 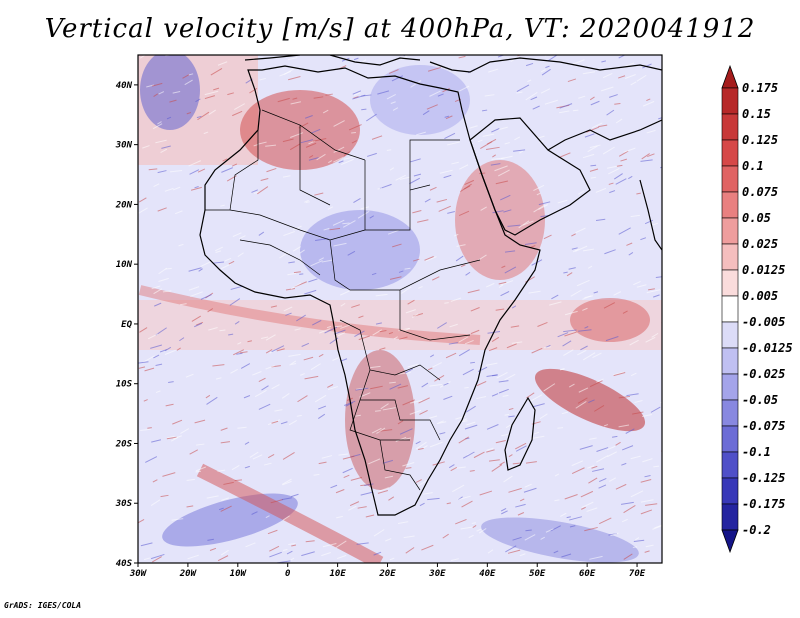 I want to click on colorbar-label: 0.005, so click(x=760, y=296).